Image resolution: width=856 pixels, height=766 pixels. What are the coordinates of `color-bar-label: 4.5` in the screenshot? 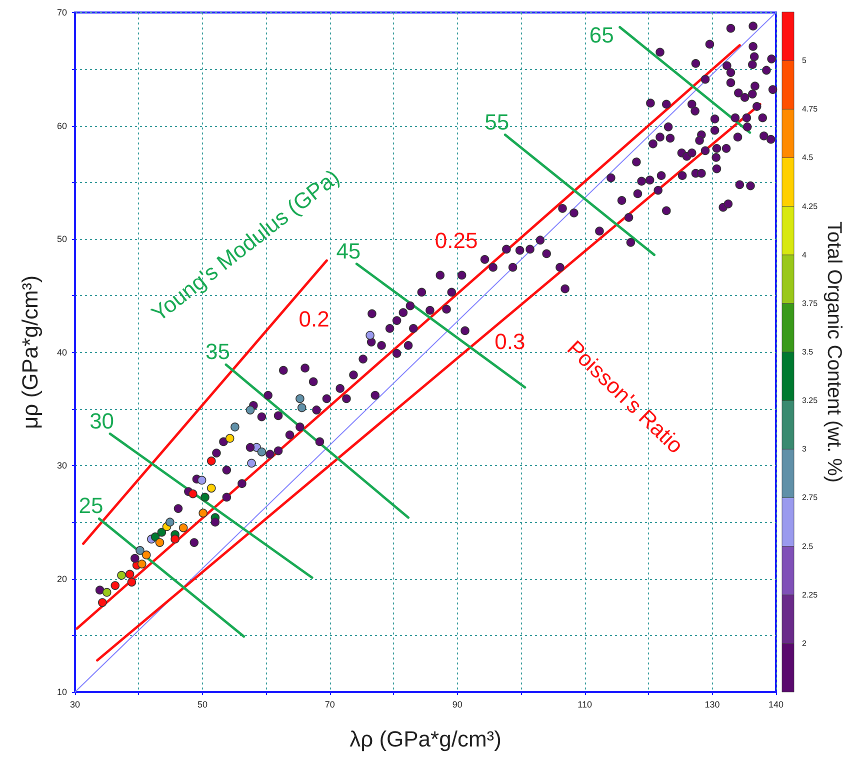 It's located at (808, 157).